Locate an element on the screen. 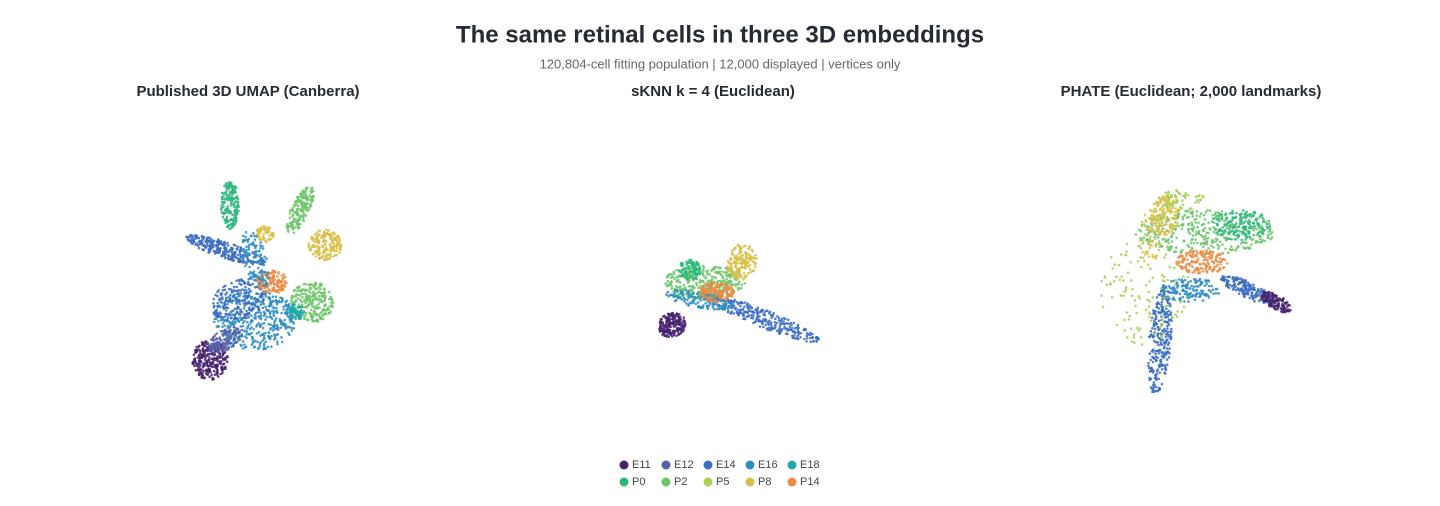 The image size is (1440, 506). panel-title: sKNN k = 4 (Euclidean) is located at coordinates (713, 91).